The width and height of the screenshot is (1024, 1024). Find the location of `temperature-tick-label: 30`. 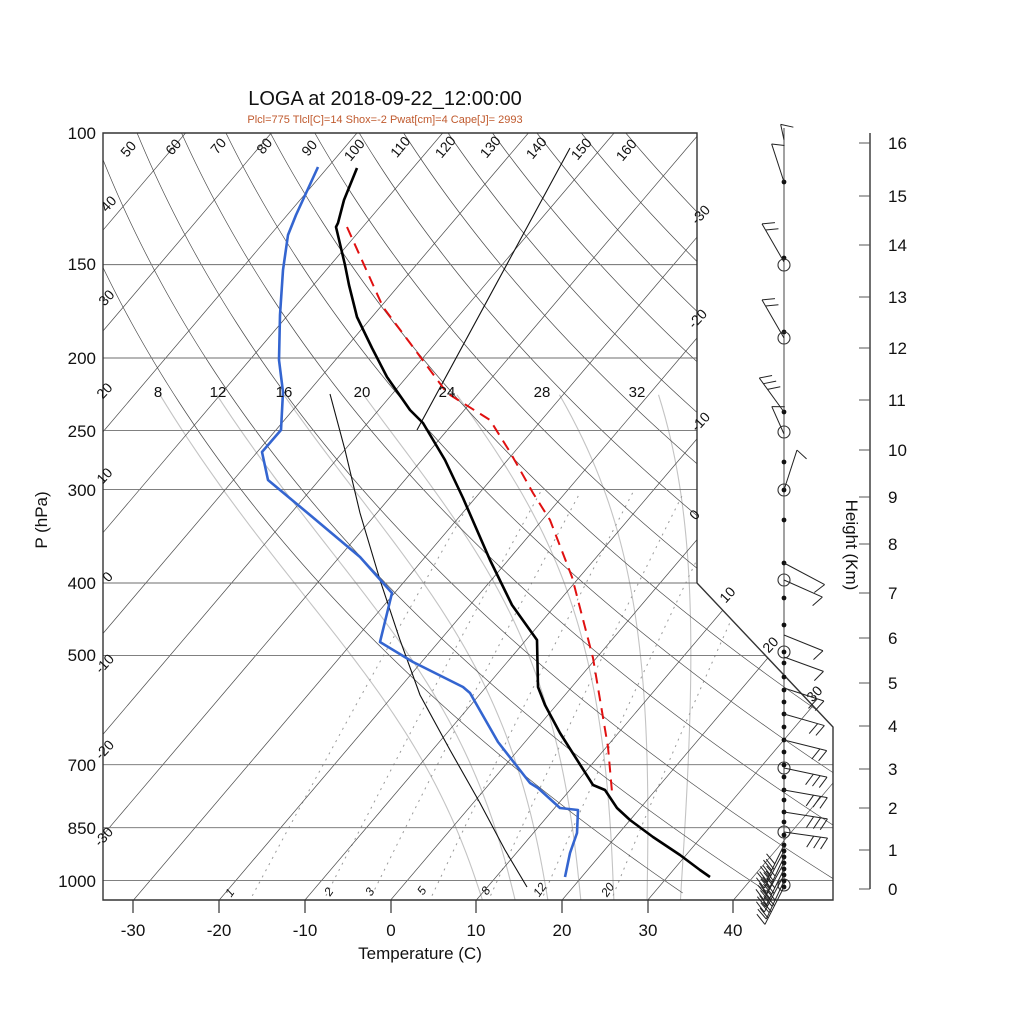

temperature-tick-label: 30 is located at coordinates (648, 930).